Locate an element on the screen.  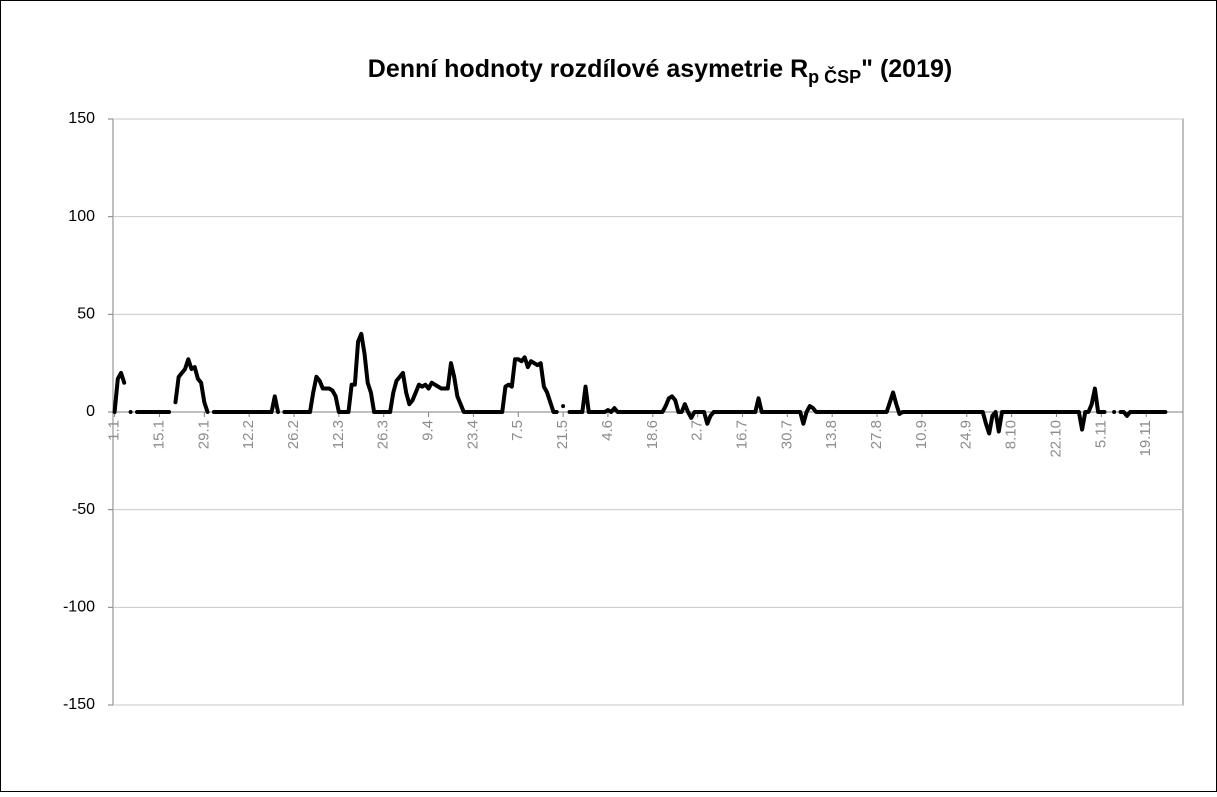
x-tick-label: 7.5 is located at coordinates (517, 430).